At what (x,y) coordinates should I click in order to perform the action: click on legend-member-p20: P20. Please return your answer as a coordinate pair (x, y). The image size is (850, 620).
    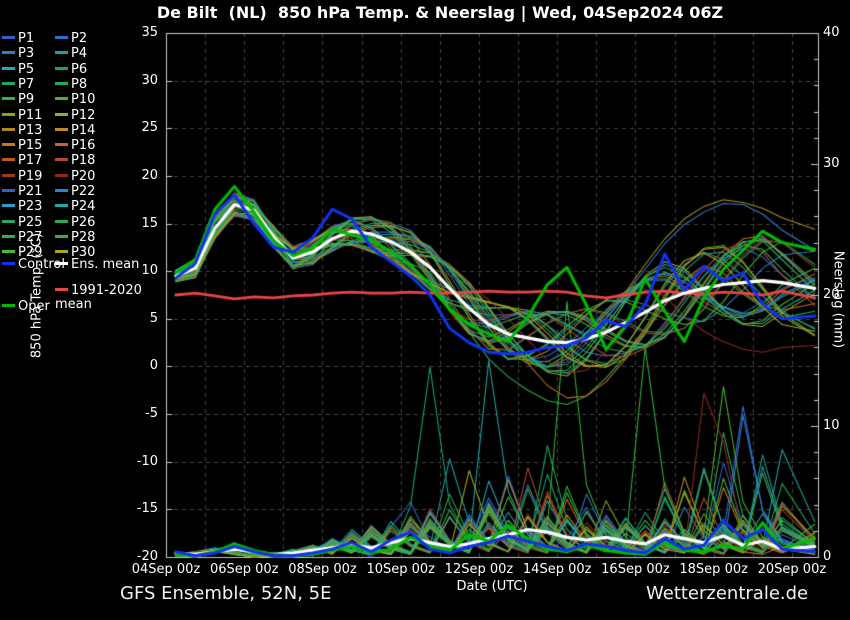
    Looking at the image, I should click on (75, 176).